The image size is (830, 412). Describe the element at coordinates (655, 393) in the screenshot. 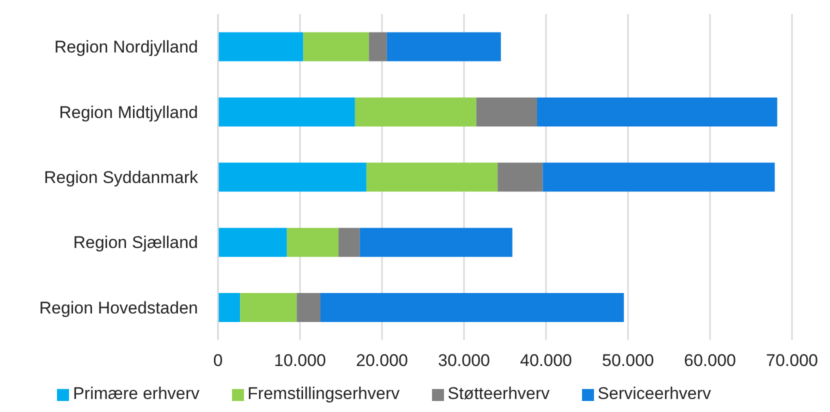

I see `legend-label: Serviceerhverv` at that location.